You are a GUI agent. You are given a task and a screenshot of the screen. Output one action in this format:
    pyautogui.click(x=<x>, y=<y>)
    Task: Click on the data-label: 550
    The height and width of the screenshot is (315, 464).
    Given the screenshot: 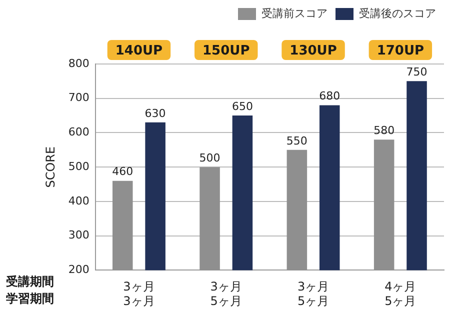 What is the action you would take?
    pyautogui.click(x=297, y=141)
    